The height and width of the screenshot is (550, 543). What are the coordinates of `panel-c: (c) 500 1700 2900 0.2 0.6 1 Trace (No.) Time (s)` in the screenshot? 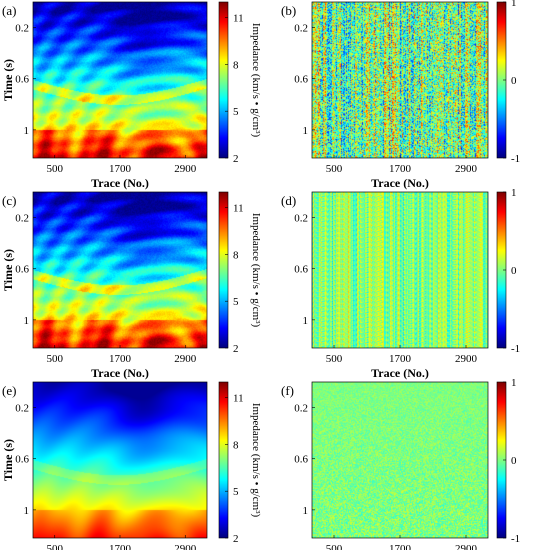 It's located at (104, 285).